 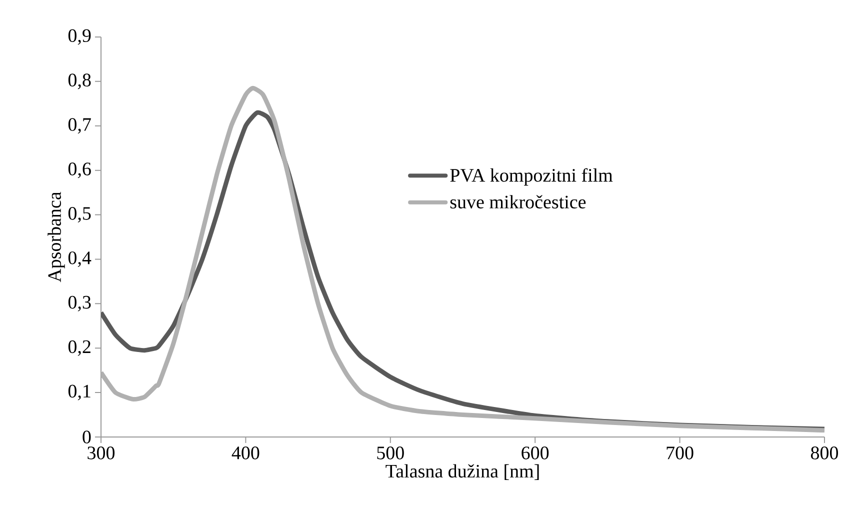 What do you see at coordinates (462, 472) in the screenshot?
I see `x-axis-title: Talasna dužina [nm]` at bounding box center [462, 472].